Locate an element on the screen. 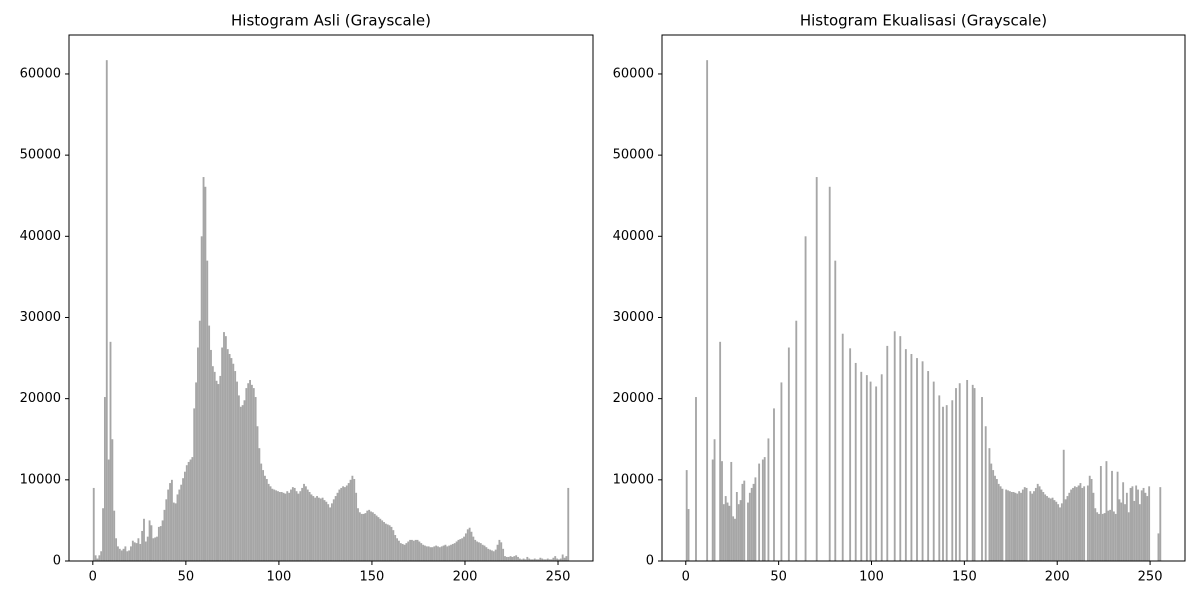  x-tick-label: 0 is located at coordinates (686, 577).